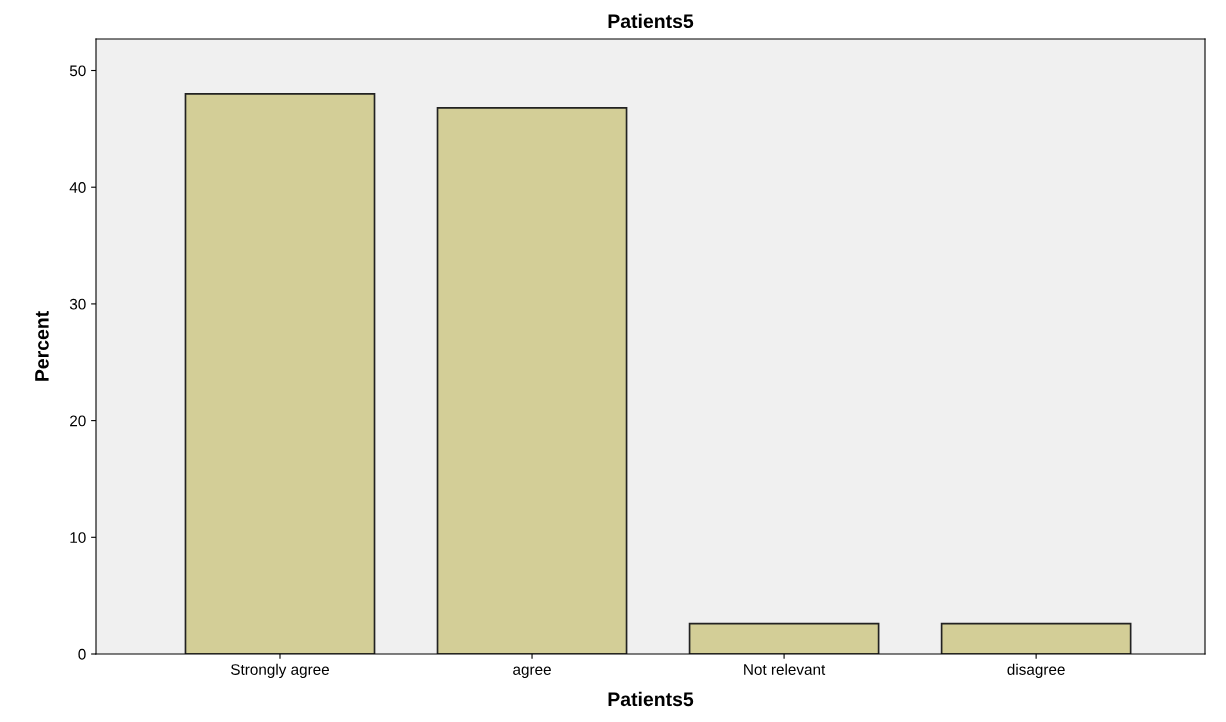  I want to click on y-tick-label: 20, so click(78, 421).